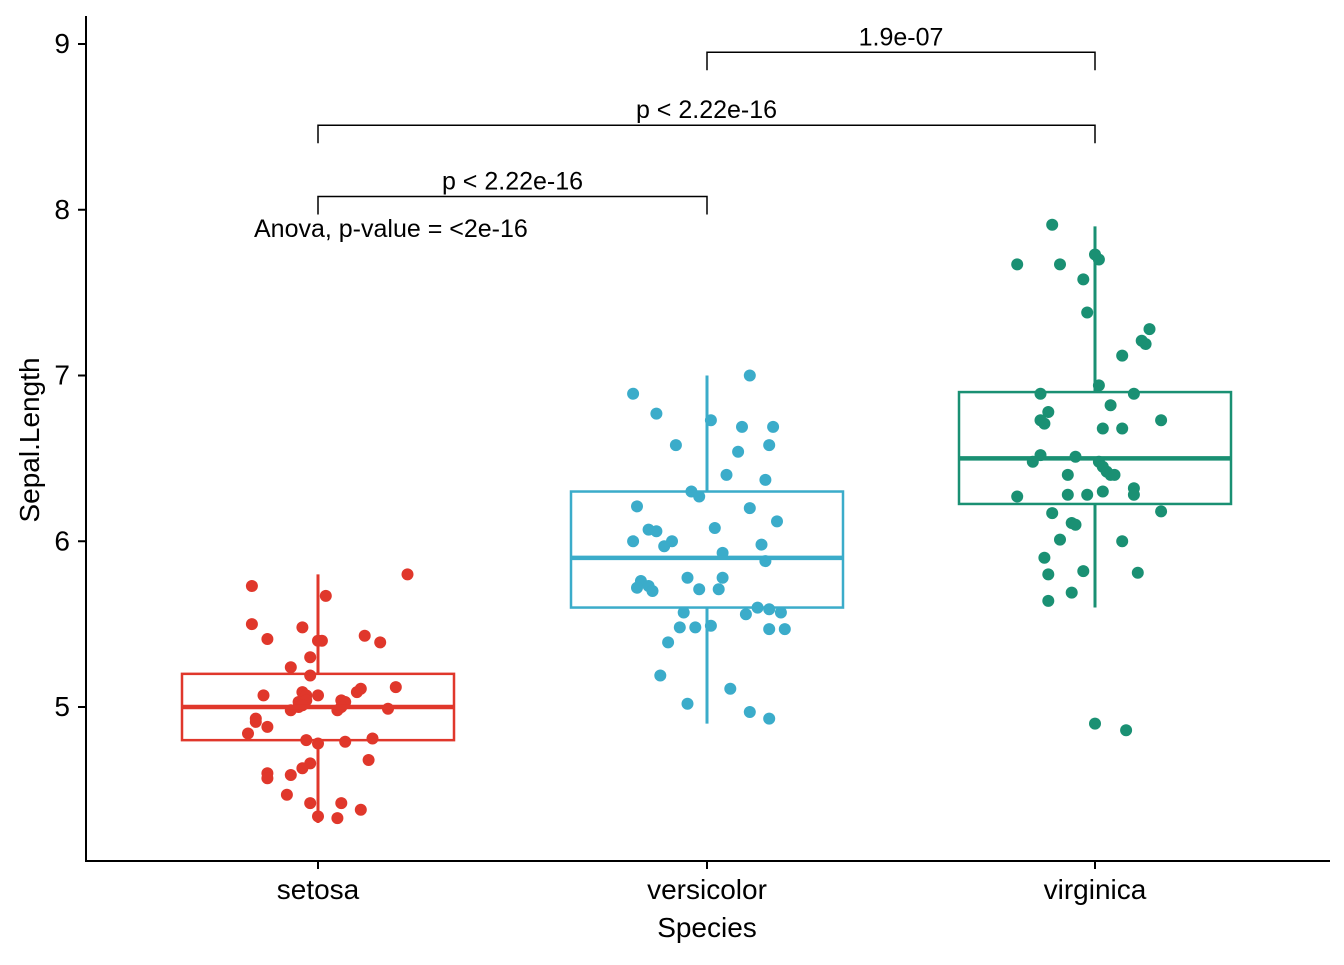 Image resolution: width=1344 pixels, height=965 pixels. Describe the element at coordinates (707, 927) in the screenshot. I see `x-axis-title: Species` at that location.